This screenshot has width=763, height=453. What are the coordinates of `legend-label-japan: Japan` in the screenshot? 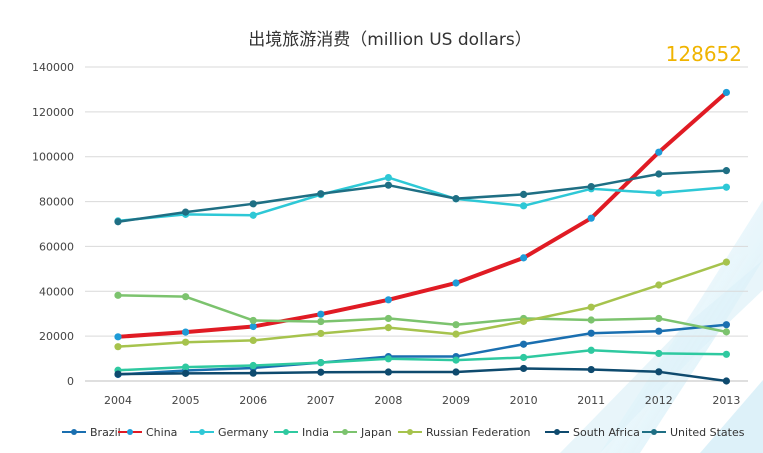 It's located at (376, 432).